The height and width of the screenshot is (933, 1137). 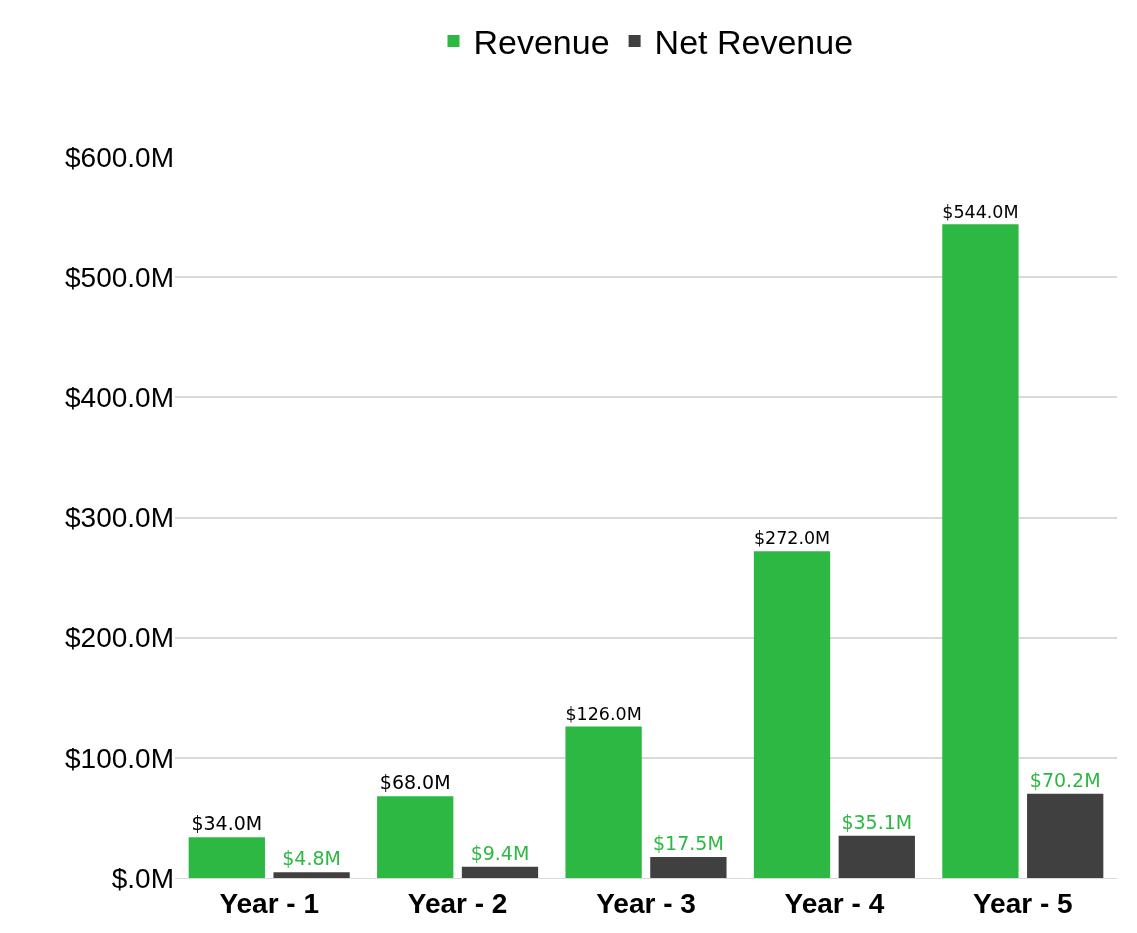 I want to click on data-label: $35.1M, so click(x=877, y=821).